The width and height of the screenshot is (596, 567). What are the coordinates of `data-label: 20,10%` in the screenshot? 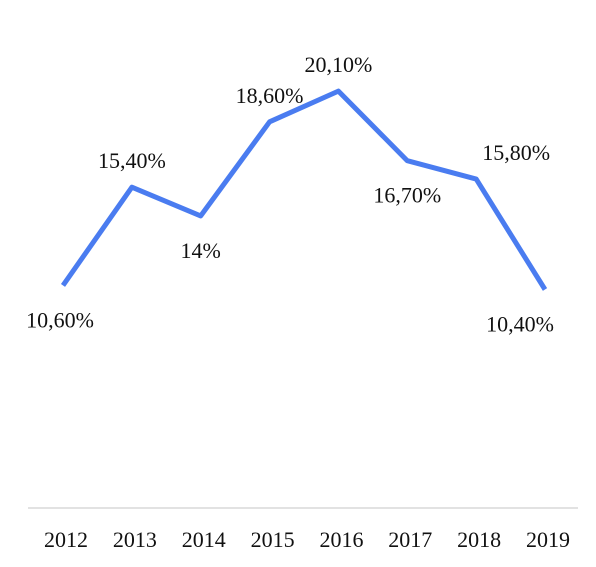 It's located at (339, 64).